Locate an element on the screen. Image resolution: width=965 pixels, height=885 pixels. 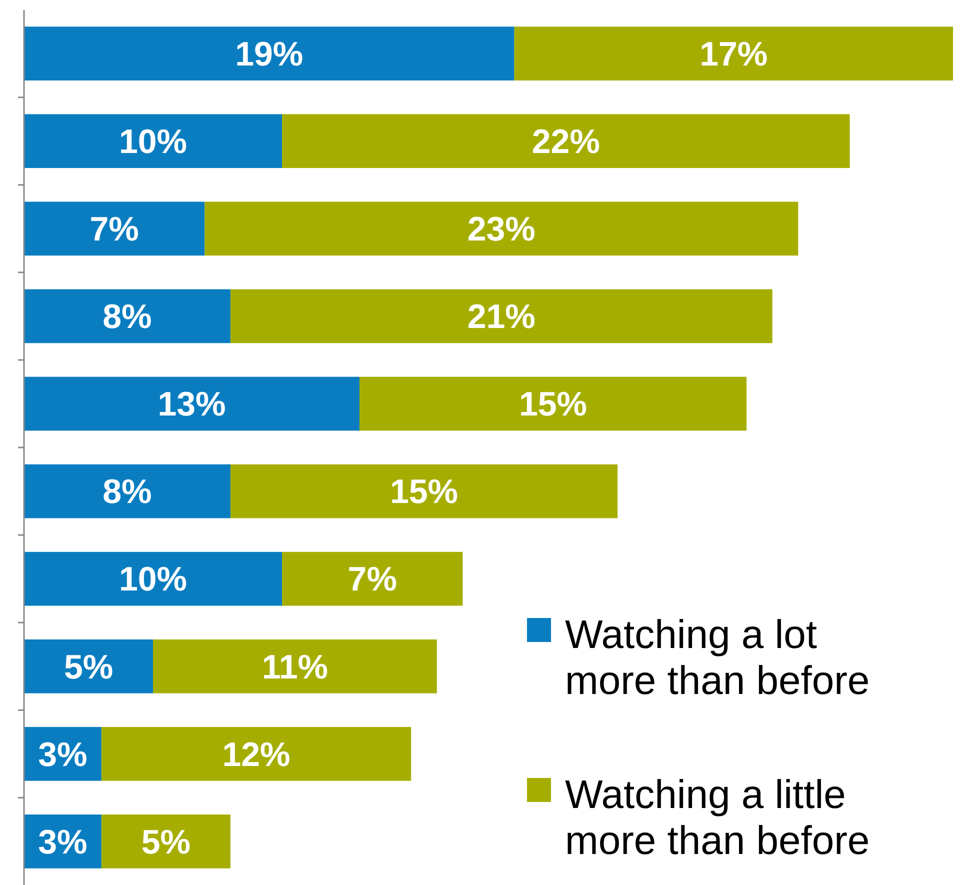
data-label: 22% is located at coordinates (566, 141).